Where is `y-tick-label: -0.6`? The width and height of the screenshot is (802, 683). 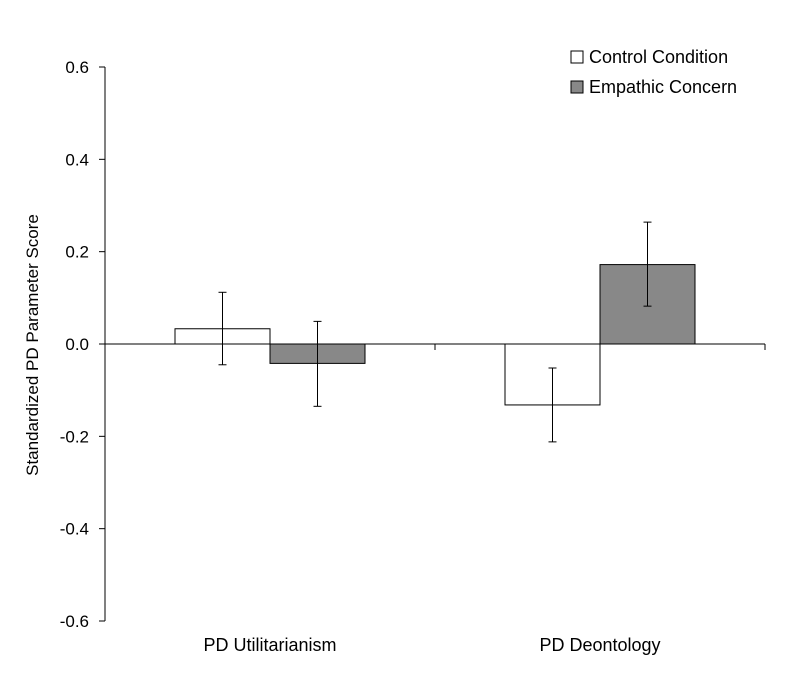 y-tick-label: -0.6 is located at coordinates (74, 621).